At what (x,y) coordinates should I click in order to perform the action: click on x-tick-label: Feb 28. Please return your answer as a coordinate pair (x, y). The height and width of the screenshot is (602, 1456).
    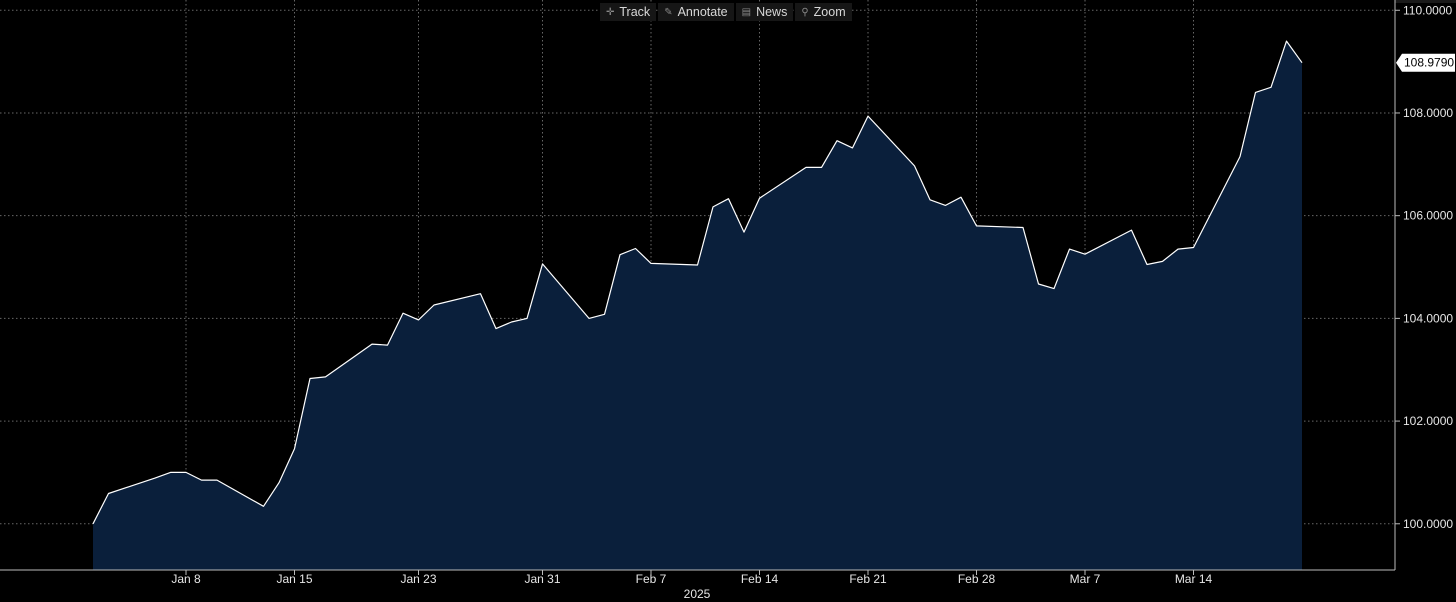
    Looking at the image, I should click on (977, 579).